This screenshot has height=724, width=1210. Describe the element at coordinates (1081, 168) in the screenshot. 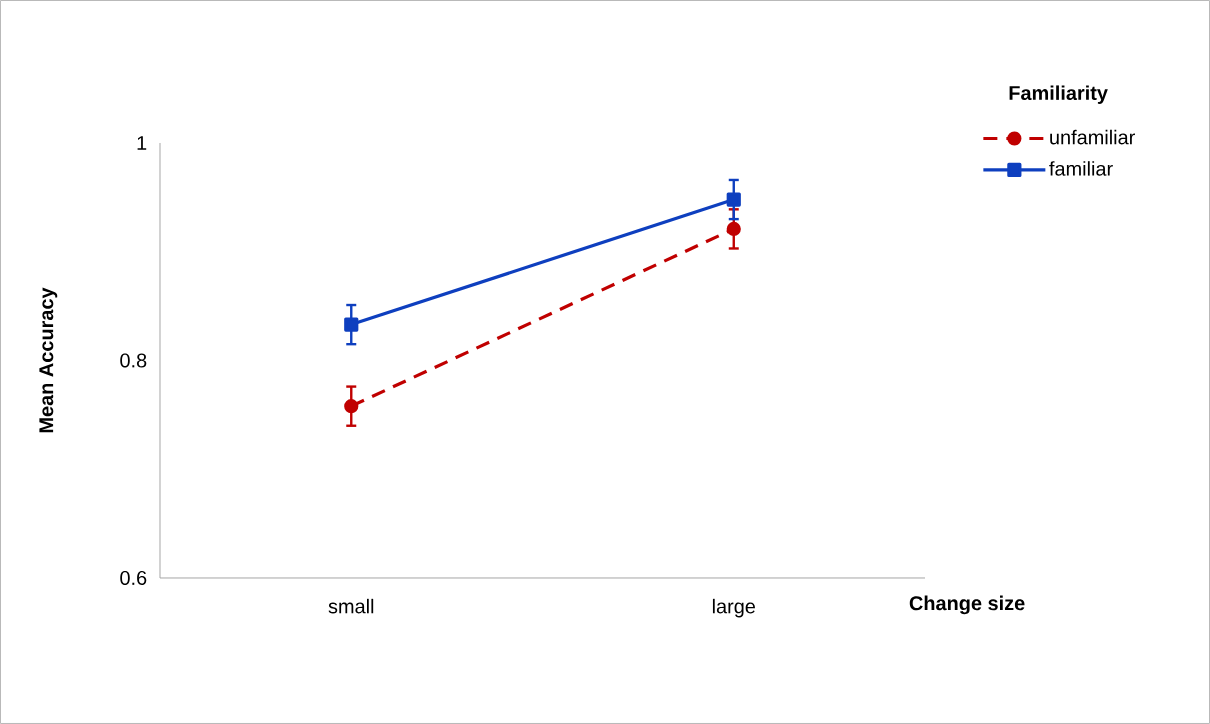

I see `legend-label: familiar` at that location.